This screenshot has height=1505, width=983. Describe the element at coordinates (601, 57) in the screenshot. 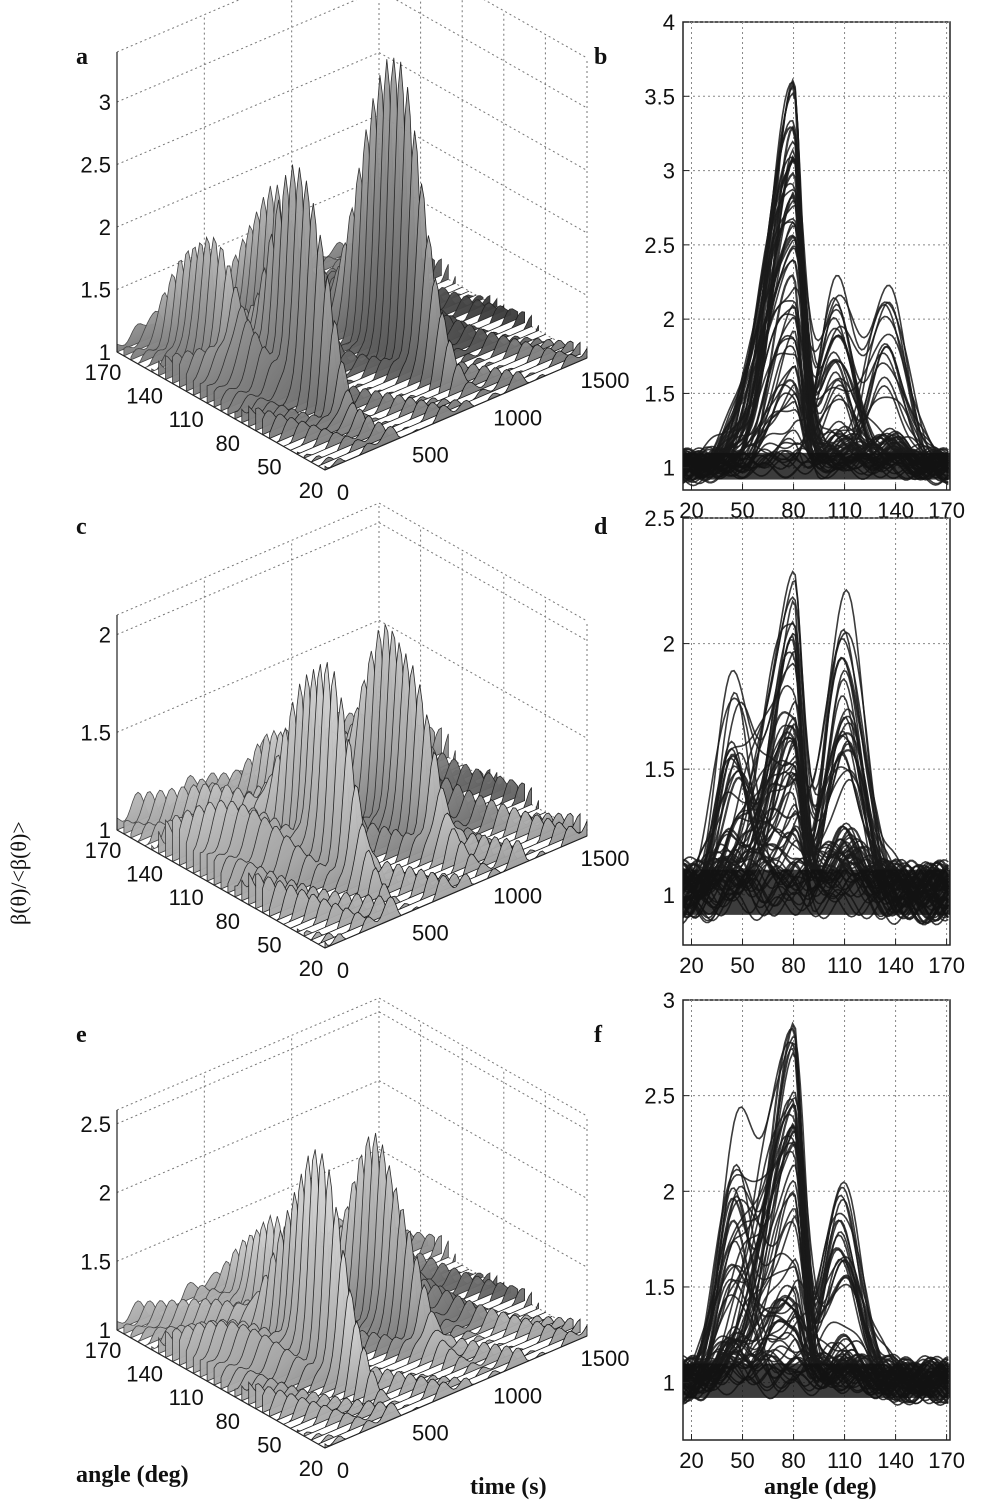

I see `panel-label-b: b` at that location.